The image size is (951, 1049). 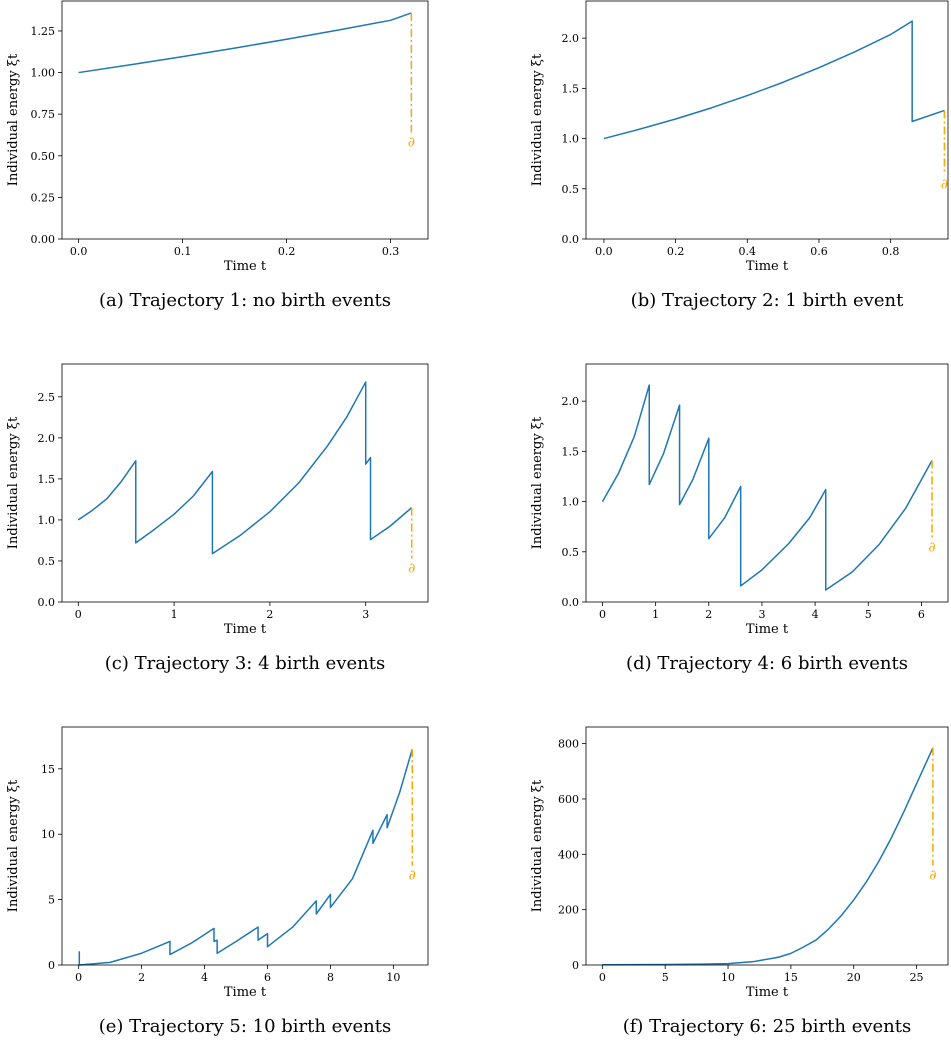 I want to click on x-tick-label: 0.1, so click(x=183, y=251).